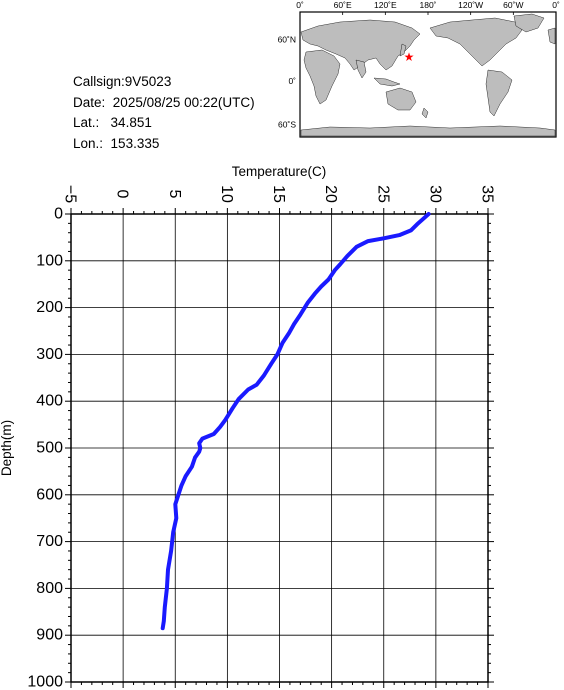 The width and height of the screenshot is (564, 690). What do you see at coordinates (131, 122) in the screenshot?
I see `lat-value: 34.851` at bounding box center [131, 122].